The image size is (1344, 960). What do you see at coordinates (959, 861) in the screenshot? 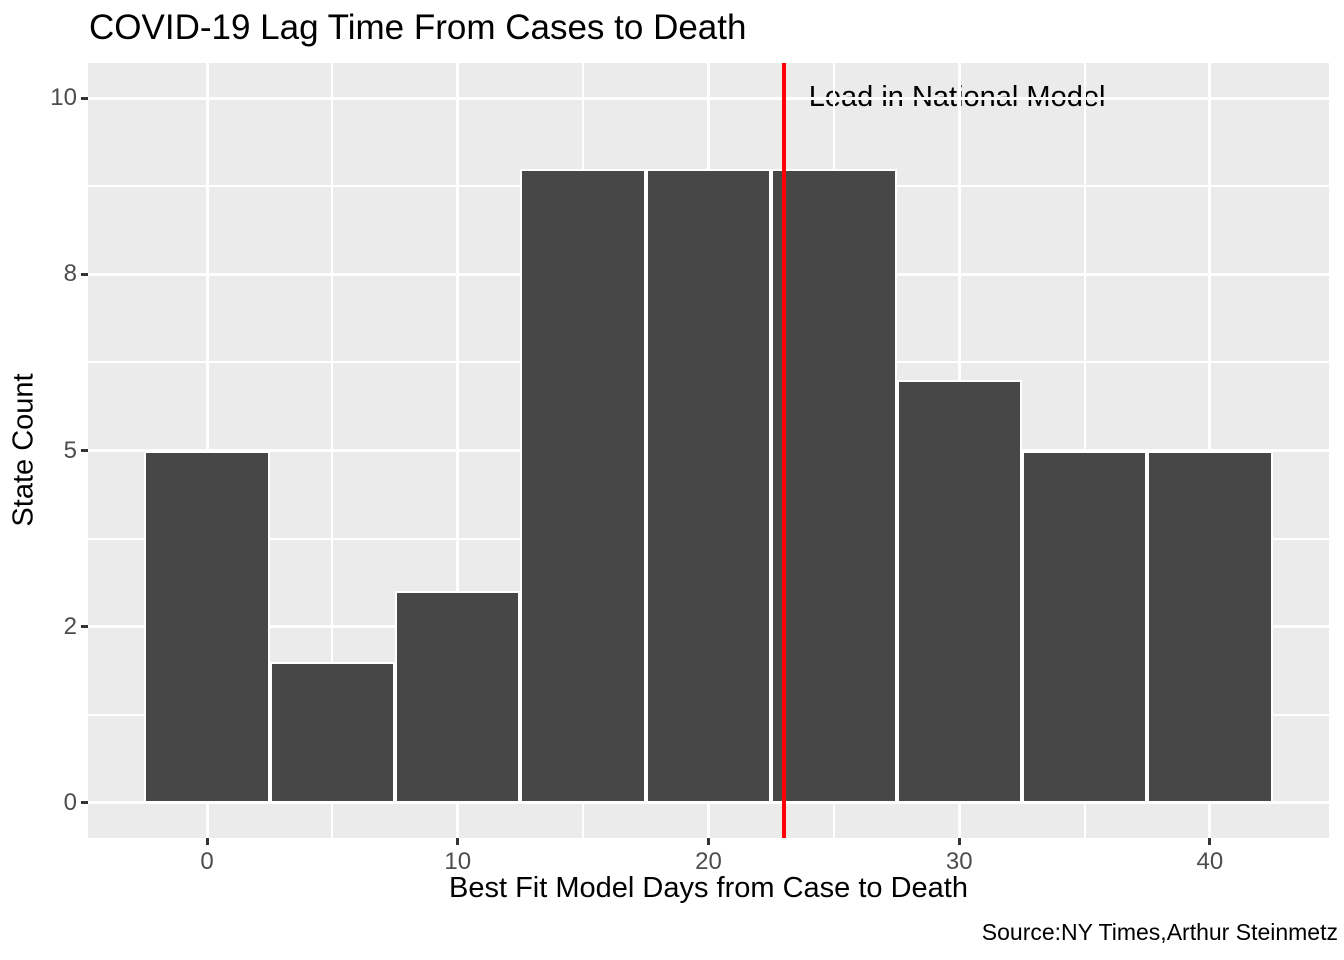
I see `x-tick-label: 30` at bounding box center [959, 861].